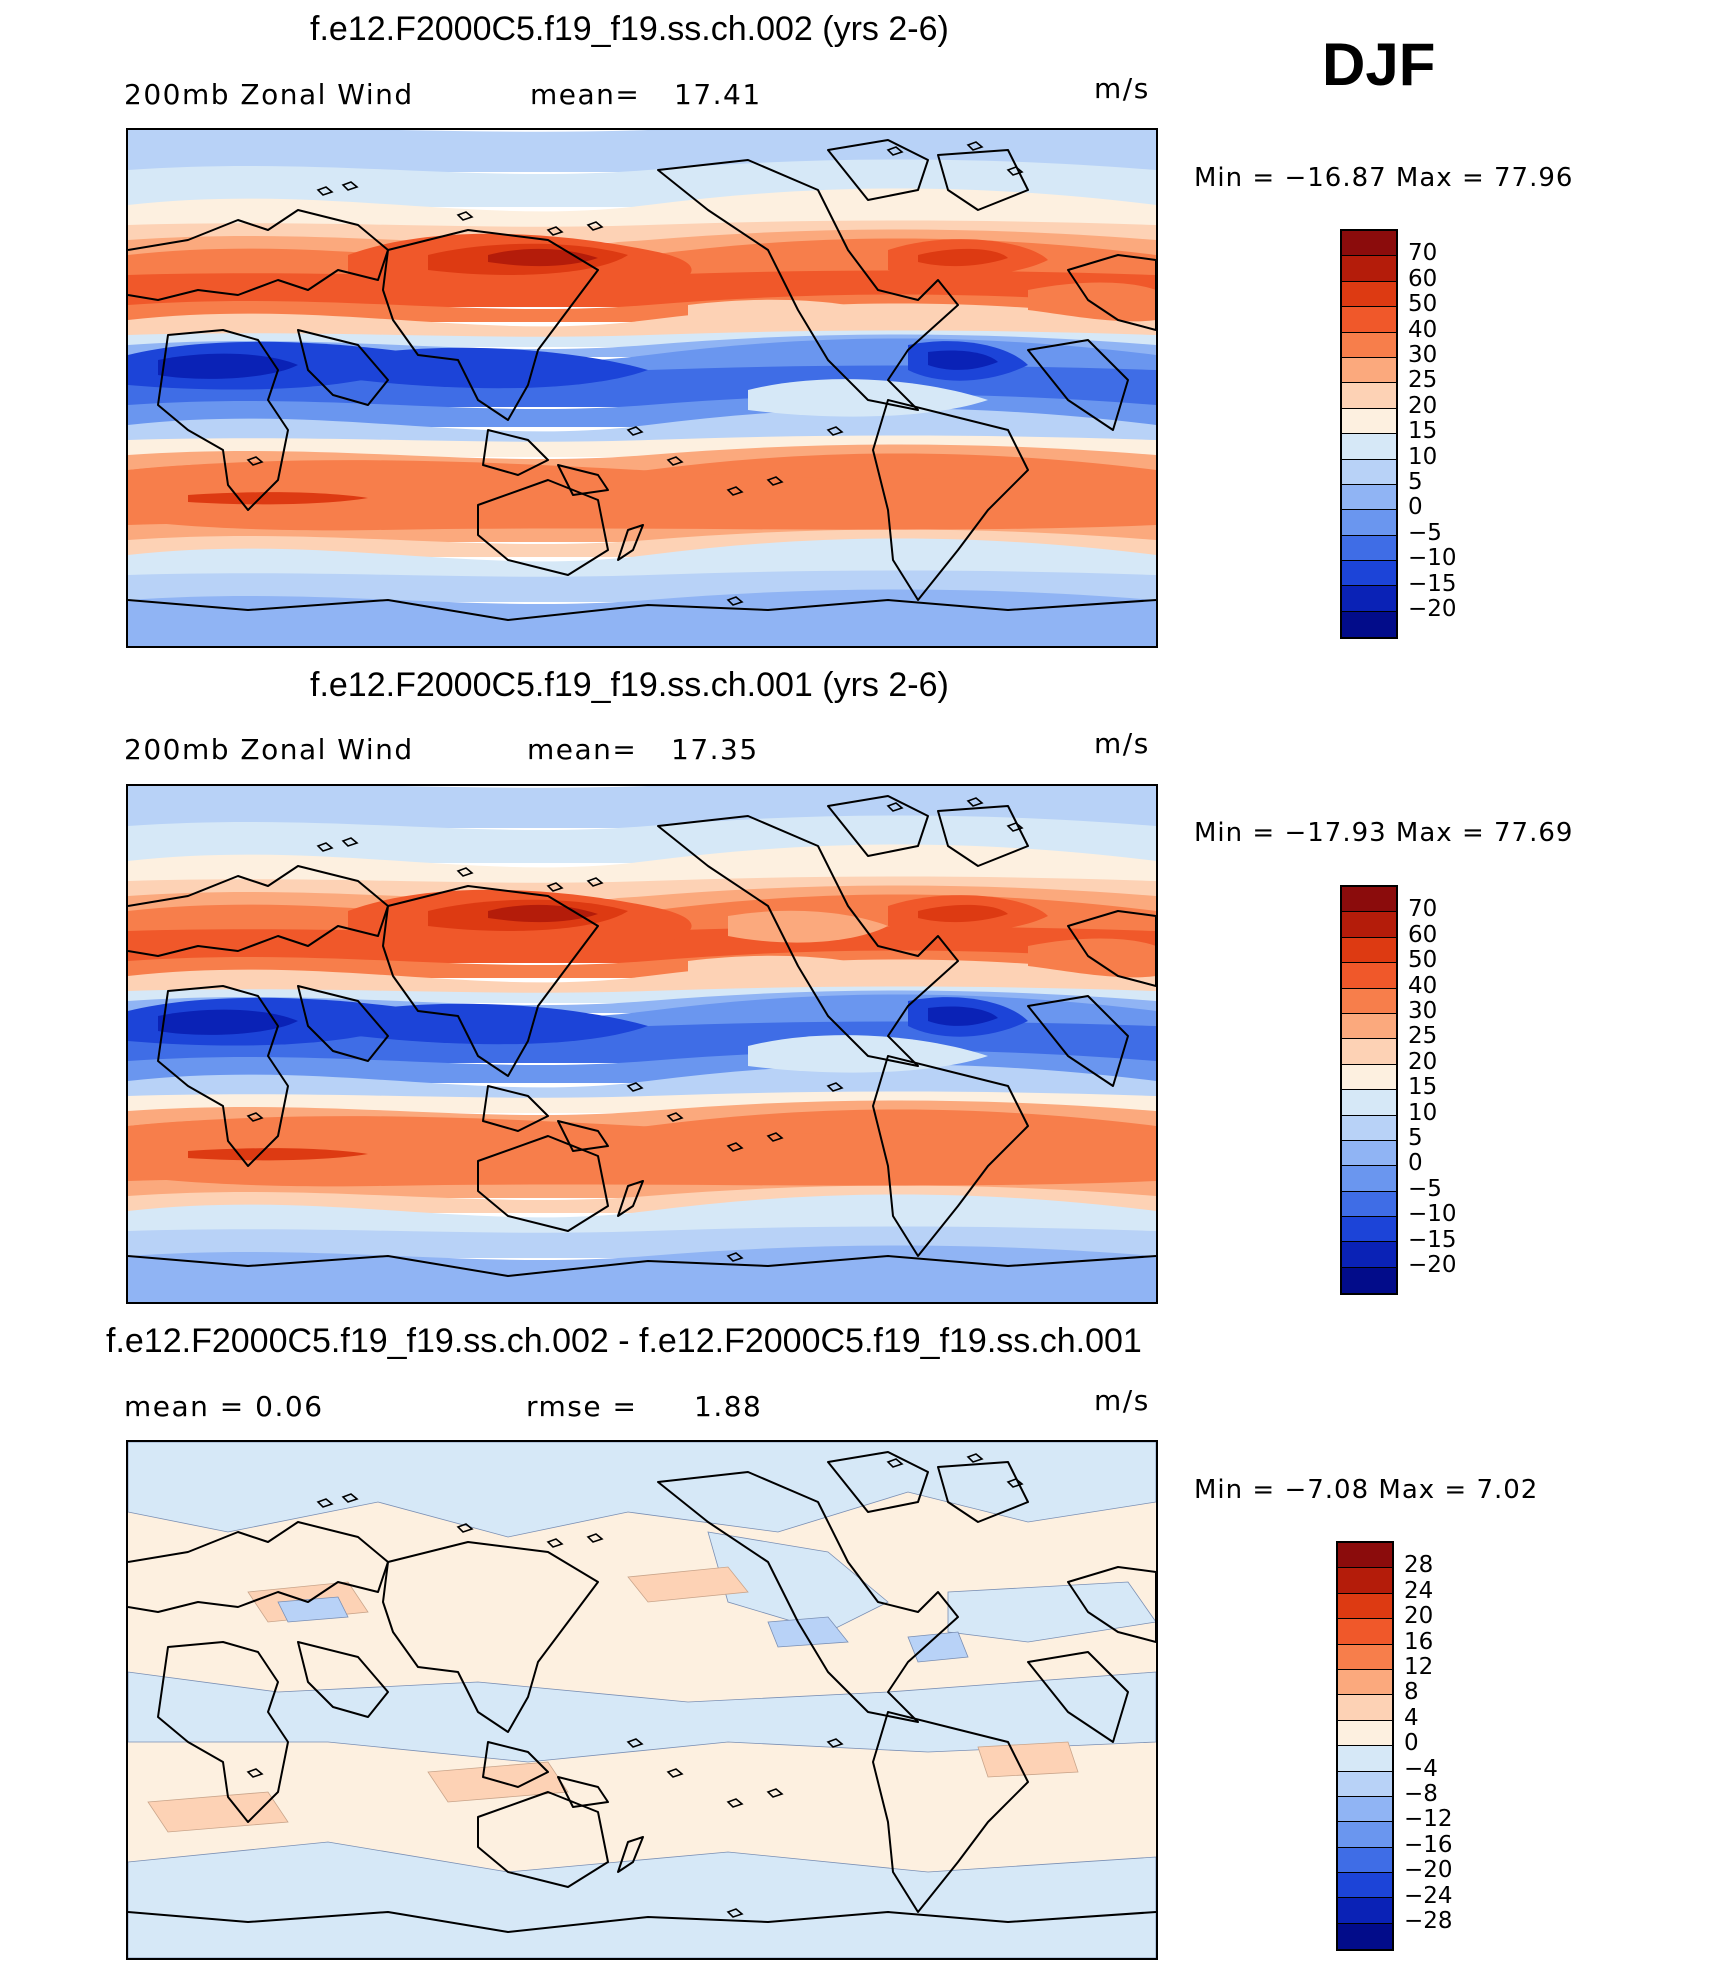 The height and width of the screenshot is (1963, 1710). I want to click on colorbar-tick-label: −4, so click(1421, 1768).